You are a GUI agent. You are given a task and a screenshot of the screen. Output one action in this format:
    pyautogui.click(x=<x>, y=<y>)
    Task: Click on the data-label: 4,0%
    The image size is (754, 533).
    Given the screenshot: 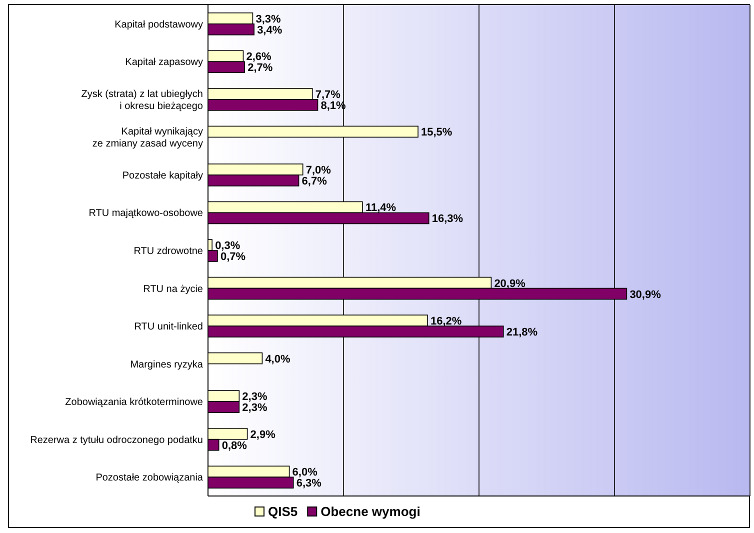 What is the action you would take?
    pyautogui.click(x=277, y=359)
    